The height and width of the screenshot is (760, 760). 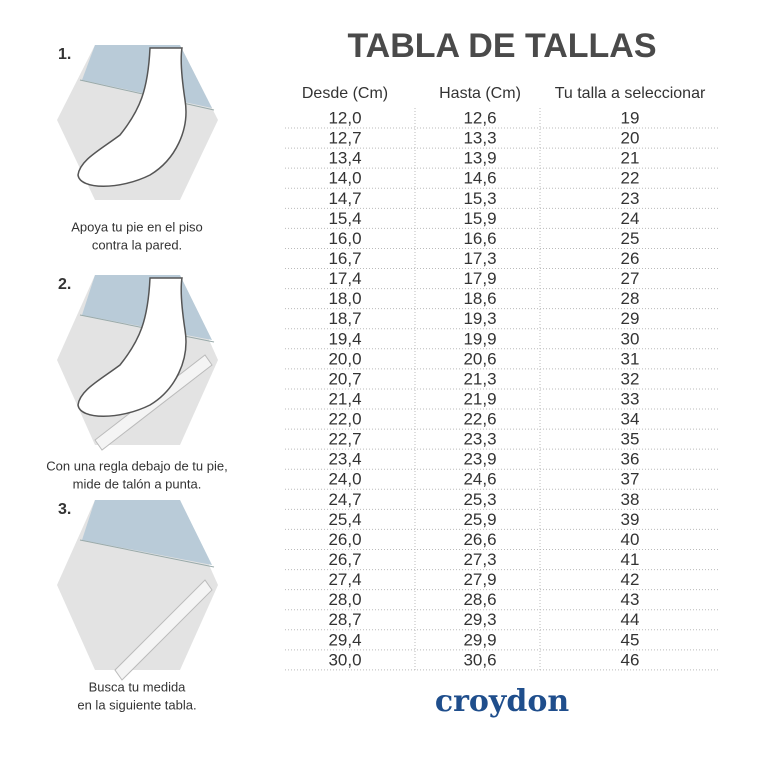 What do you see at coordinates (630, 298) in the screenshot?
I see `table-cell: 28` at bounding box center [630, 298].